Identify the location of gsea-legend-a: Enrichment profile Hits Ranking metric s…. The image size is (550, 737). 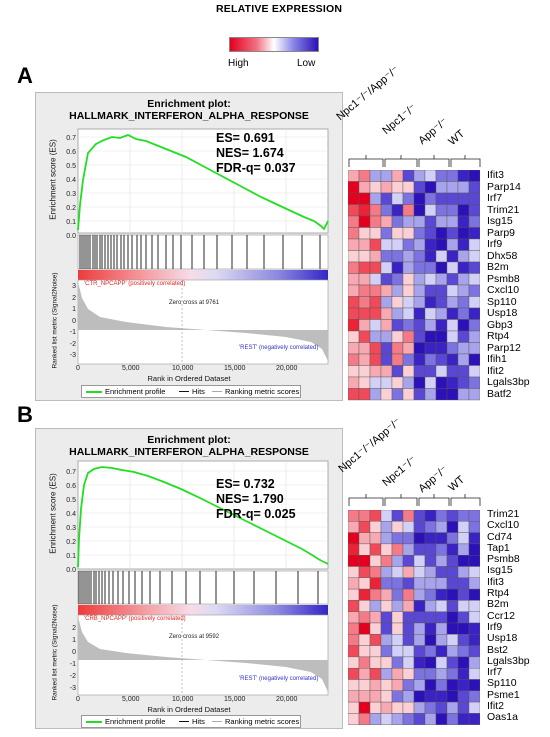
(191, 391).